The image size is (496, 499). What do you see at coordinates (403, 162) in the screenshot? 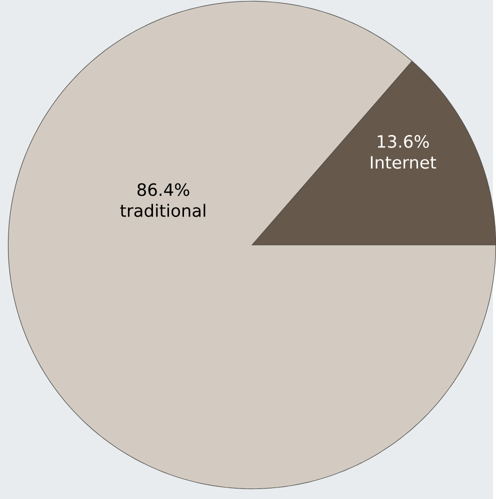
I see `slice-label: Internet` at bounding box center [403, 162].